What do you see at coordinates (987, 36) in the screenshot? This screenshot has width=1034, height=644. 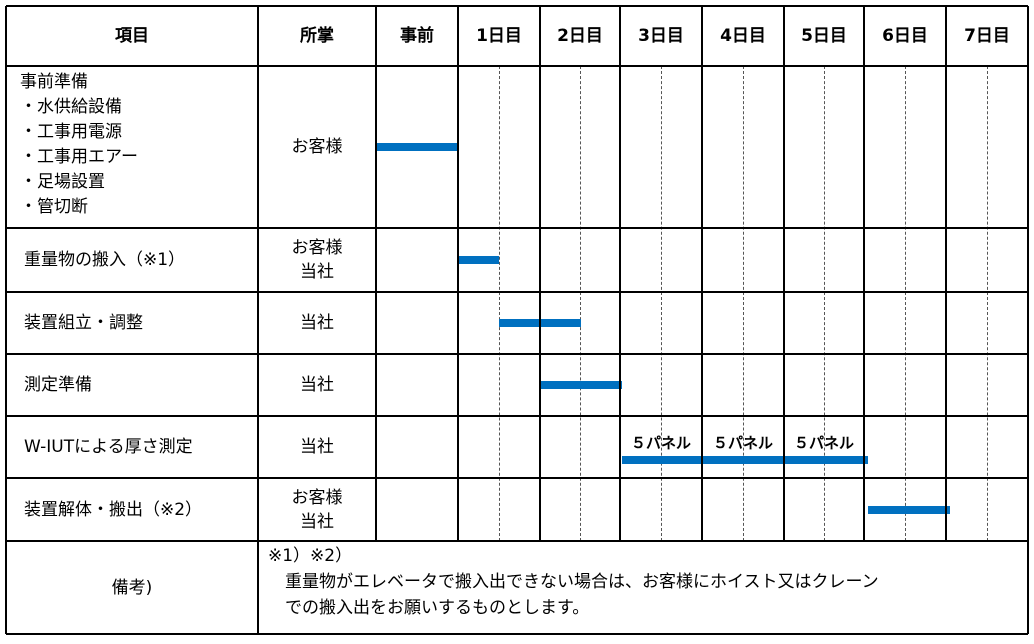 I see `header-day-7: 7日目` at bounding box center [987, 36].